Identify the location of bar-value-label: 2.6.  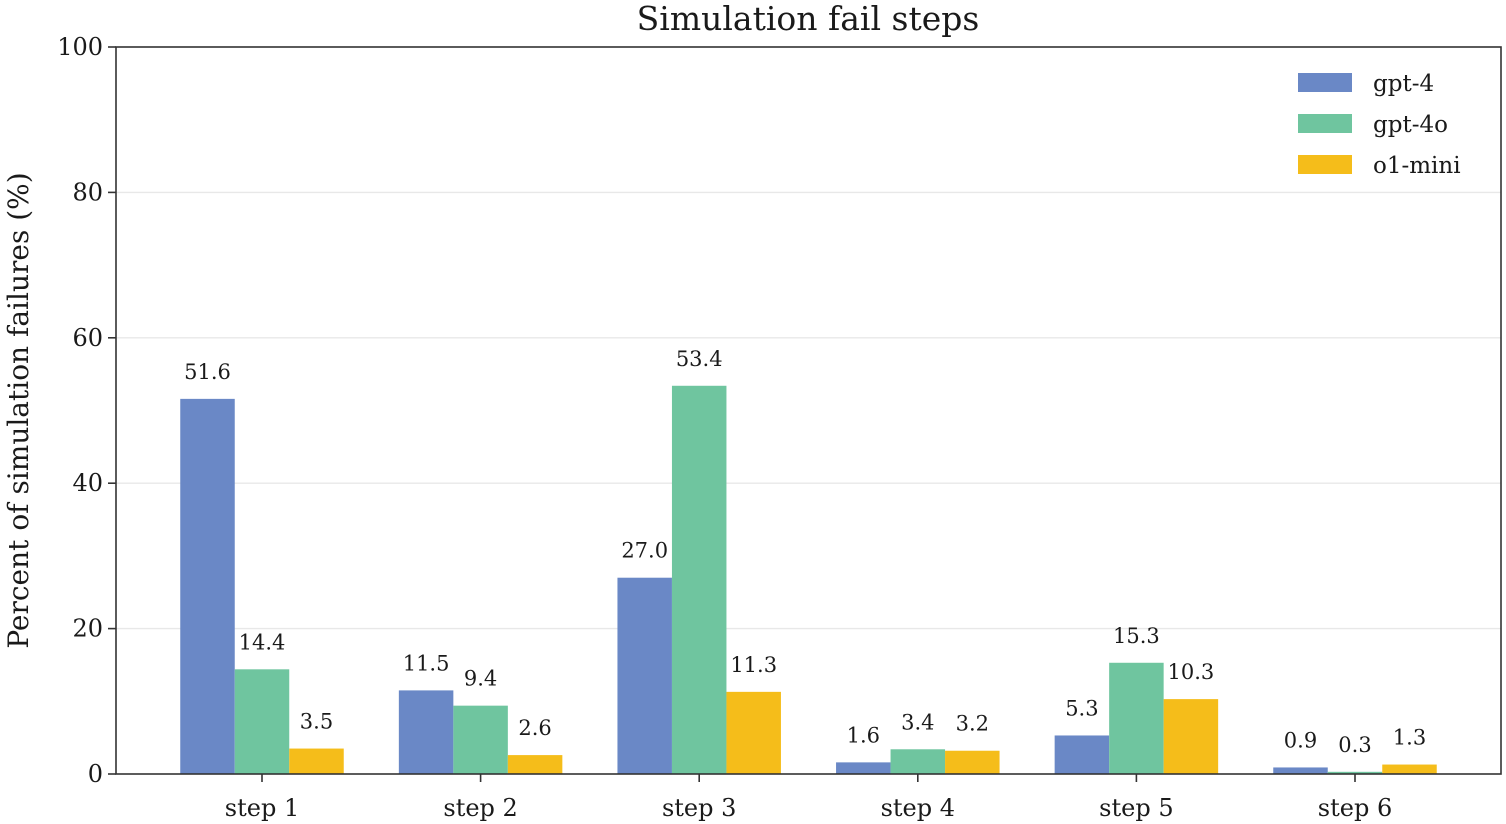
(534, 728).